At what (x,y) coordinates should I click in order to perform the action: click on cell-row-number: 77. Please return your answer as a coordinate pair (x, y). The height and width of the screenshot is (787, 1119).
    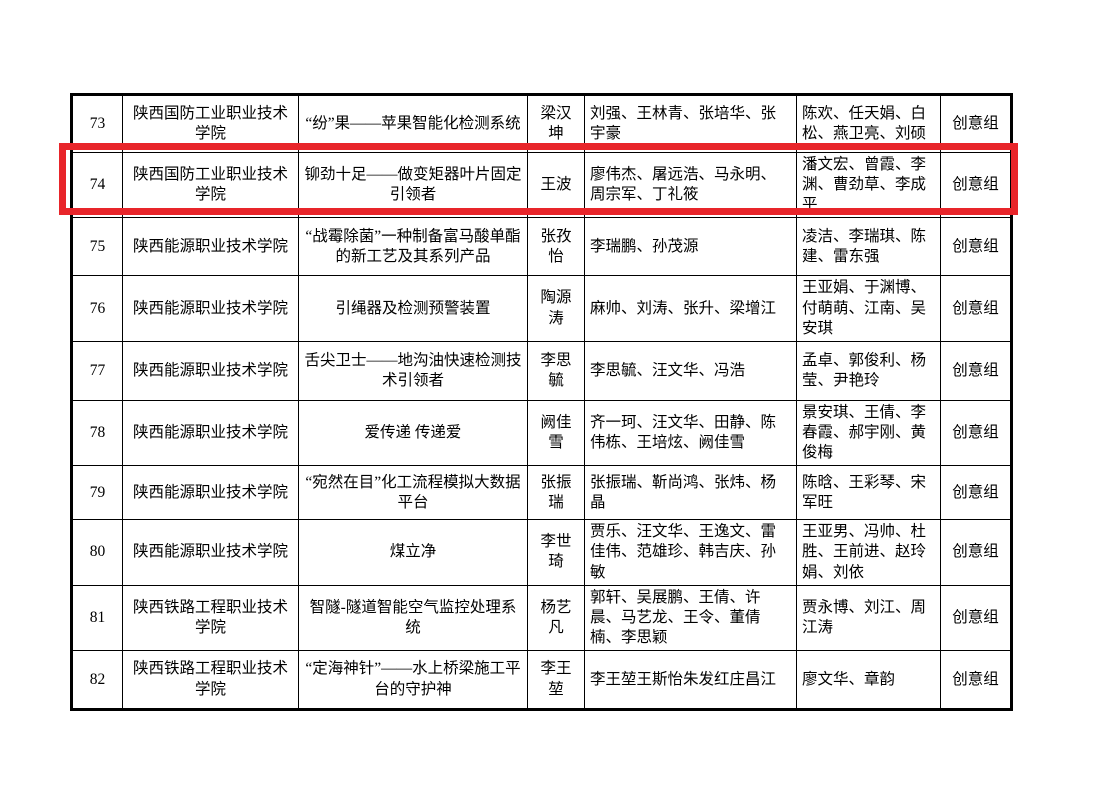
    Looking at the image, I should click on (97, 370).